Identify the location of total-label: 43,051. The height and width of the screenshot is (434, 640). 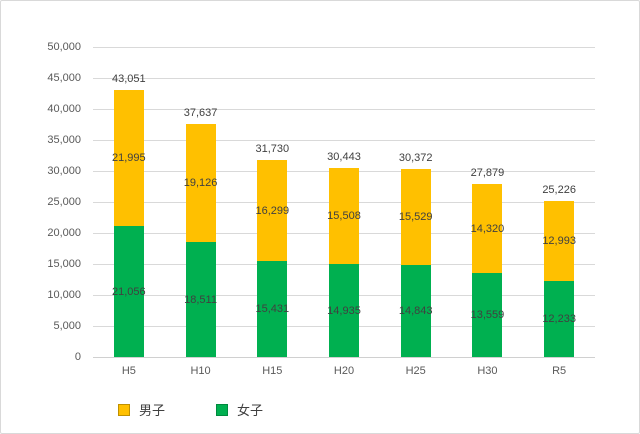
(129, 79).